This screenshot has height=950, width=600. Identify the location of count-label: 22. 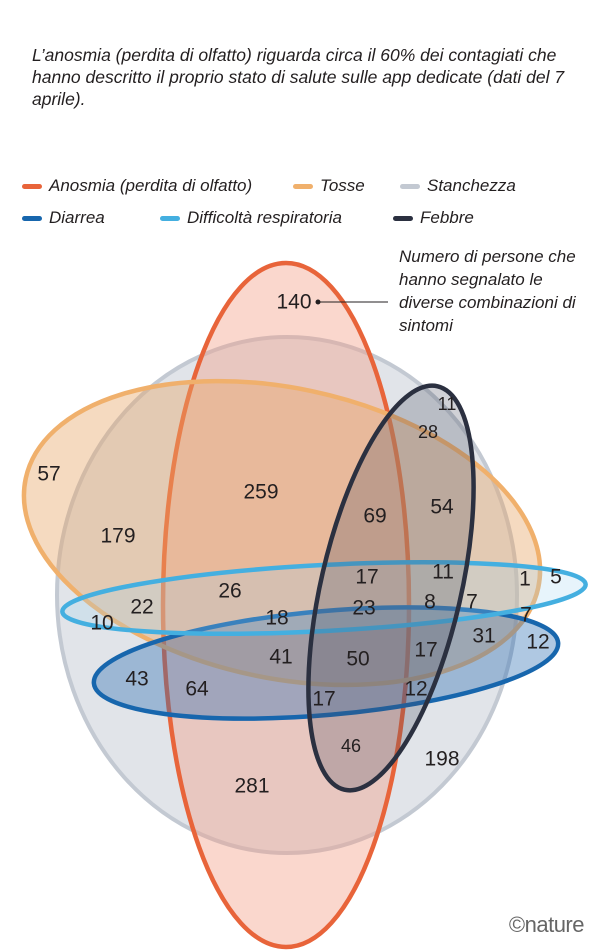
(141, 607).